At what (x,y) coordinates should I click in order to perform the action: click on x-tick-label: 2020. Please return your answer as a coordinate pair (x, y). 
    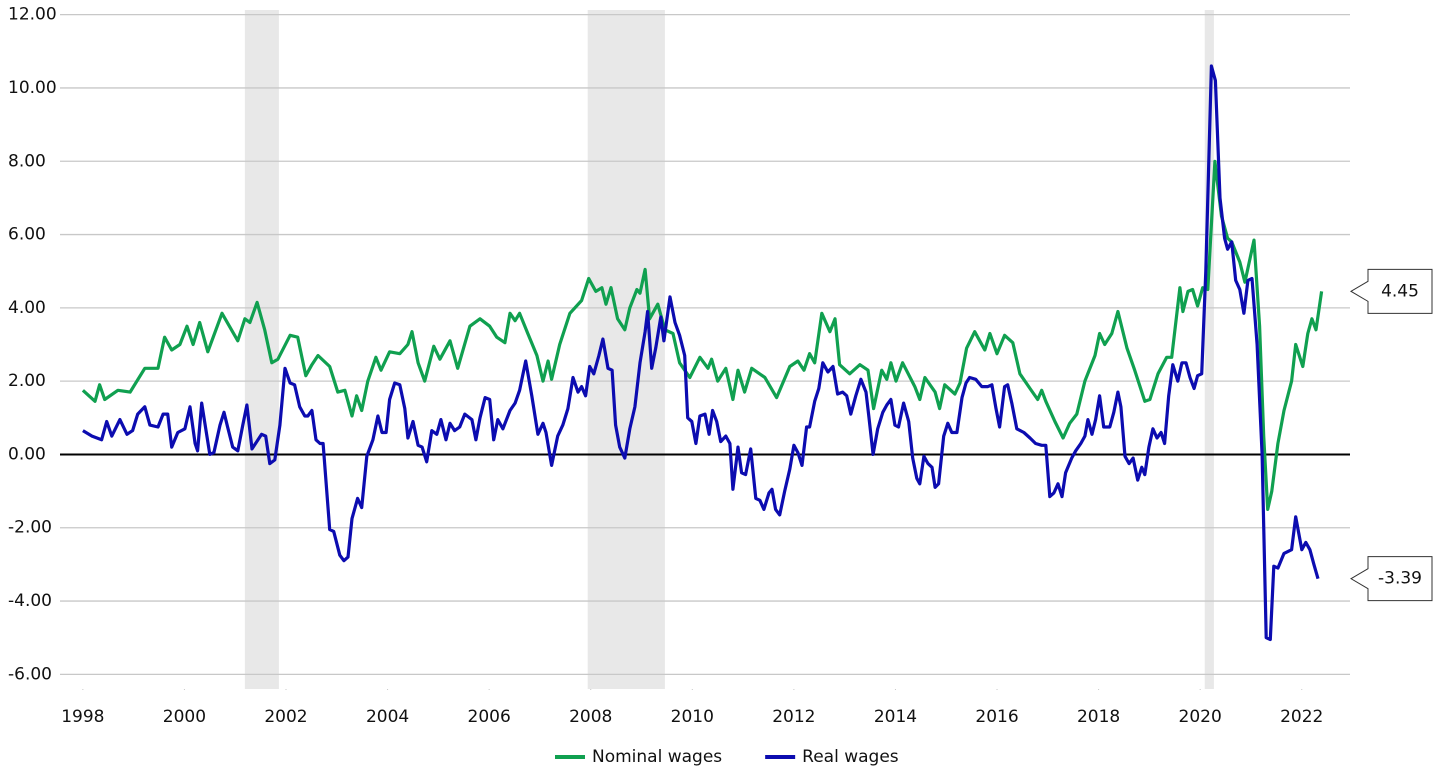
    Looking at the image, I should click on (1200, 717).